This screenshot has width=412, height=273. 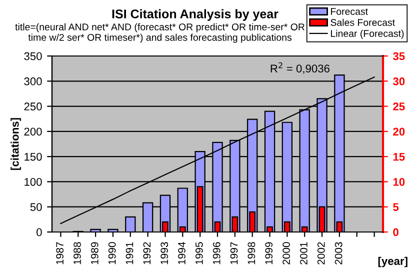 What do you see at coordinates (304, 253) in the screenshot?
I see `x-tick-label: 2001` at bounding box center [304, 253].